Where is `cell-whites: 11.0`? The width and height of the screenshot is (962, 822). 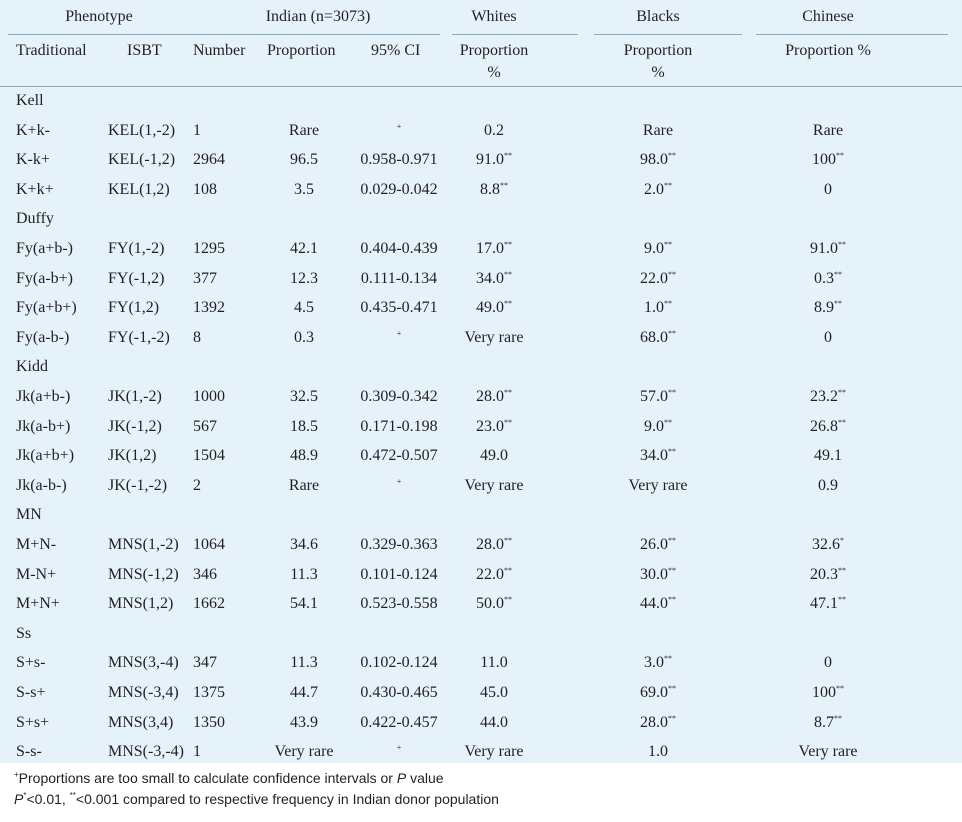 cell-whites: 11.0 is located at coordinates (493, 663).